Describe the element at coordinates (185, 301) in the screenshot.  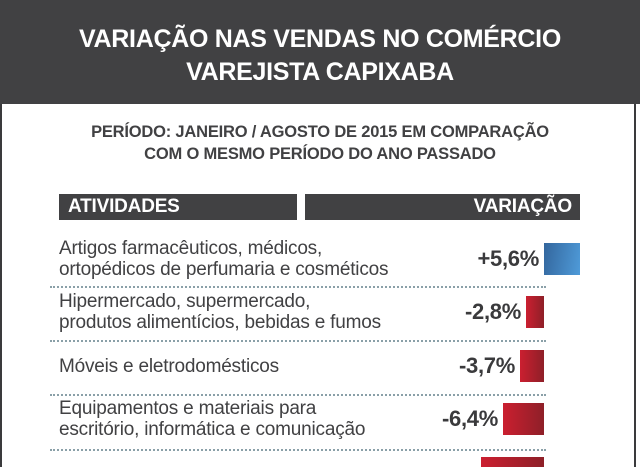
I see `row-label-line: Hipermercado, supermercado,` at that location.